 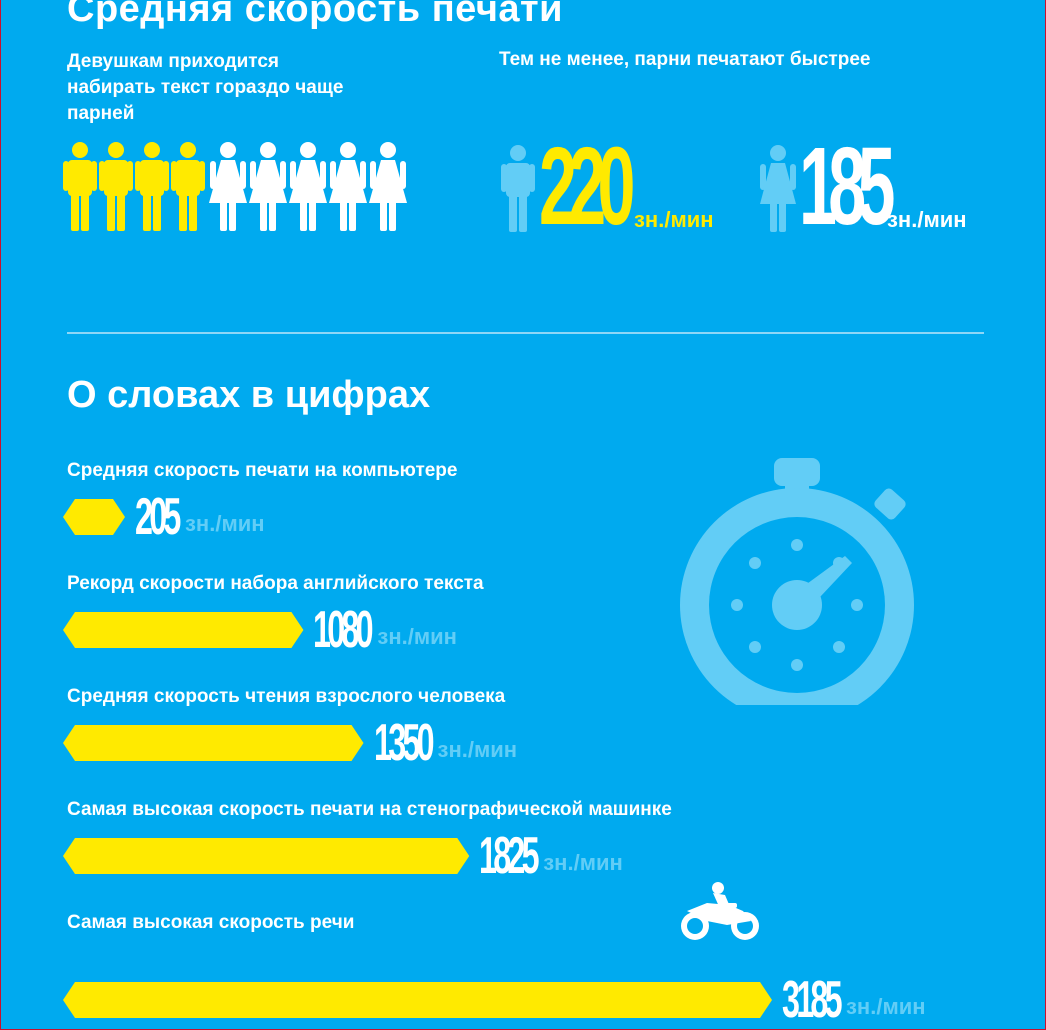 I want to click on bar-value: 3185, so click(x=812, y=1000).